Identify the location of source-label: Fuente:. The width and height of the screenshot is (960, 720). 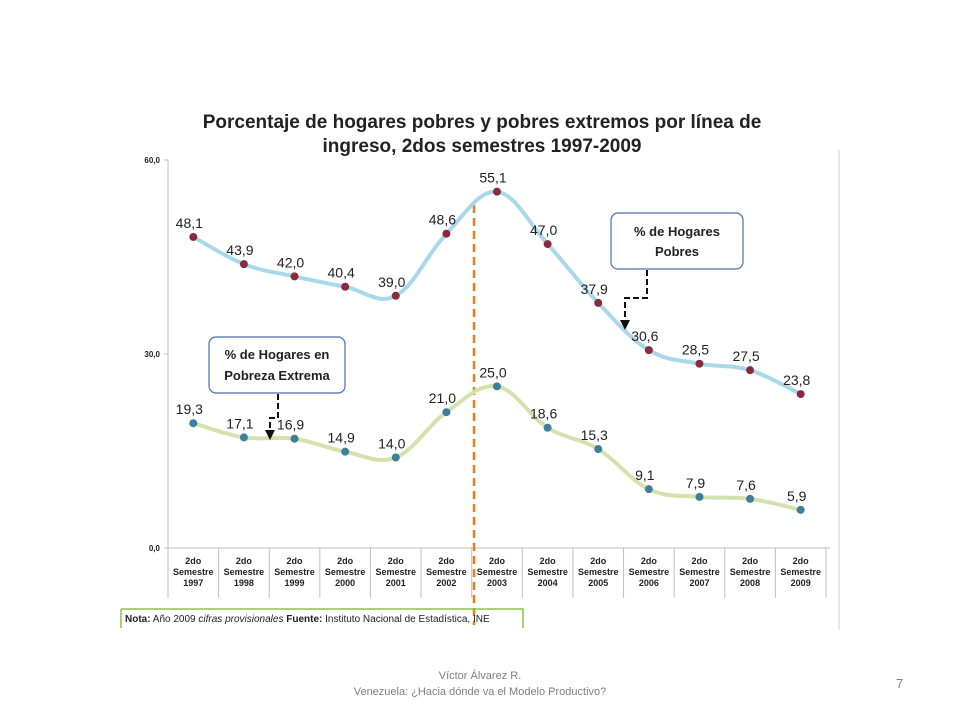
(304, 619).